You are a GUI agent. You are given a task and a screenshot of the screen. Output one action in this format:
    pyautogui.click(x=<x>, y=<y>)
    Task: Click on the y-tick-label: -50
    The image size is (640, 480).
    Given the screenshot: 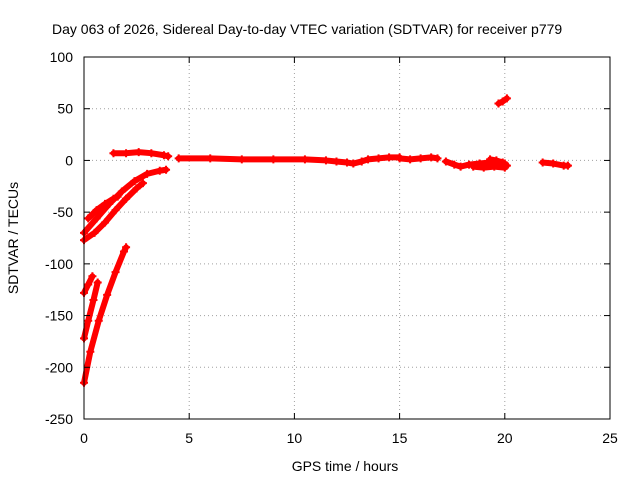 What is the action you would take?
    pyautogui.click(x=63, y=212)
    